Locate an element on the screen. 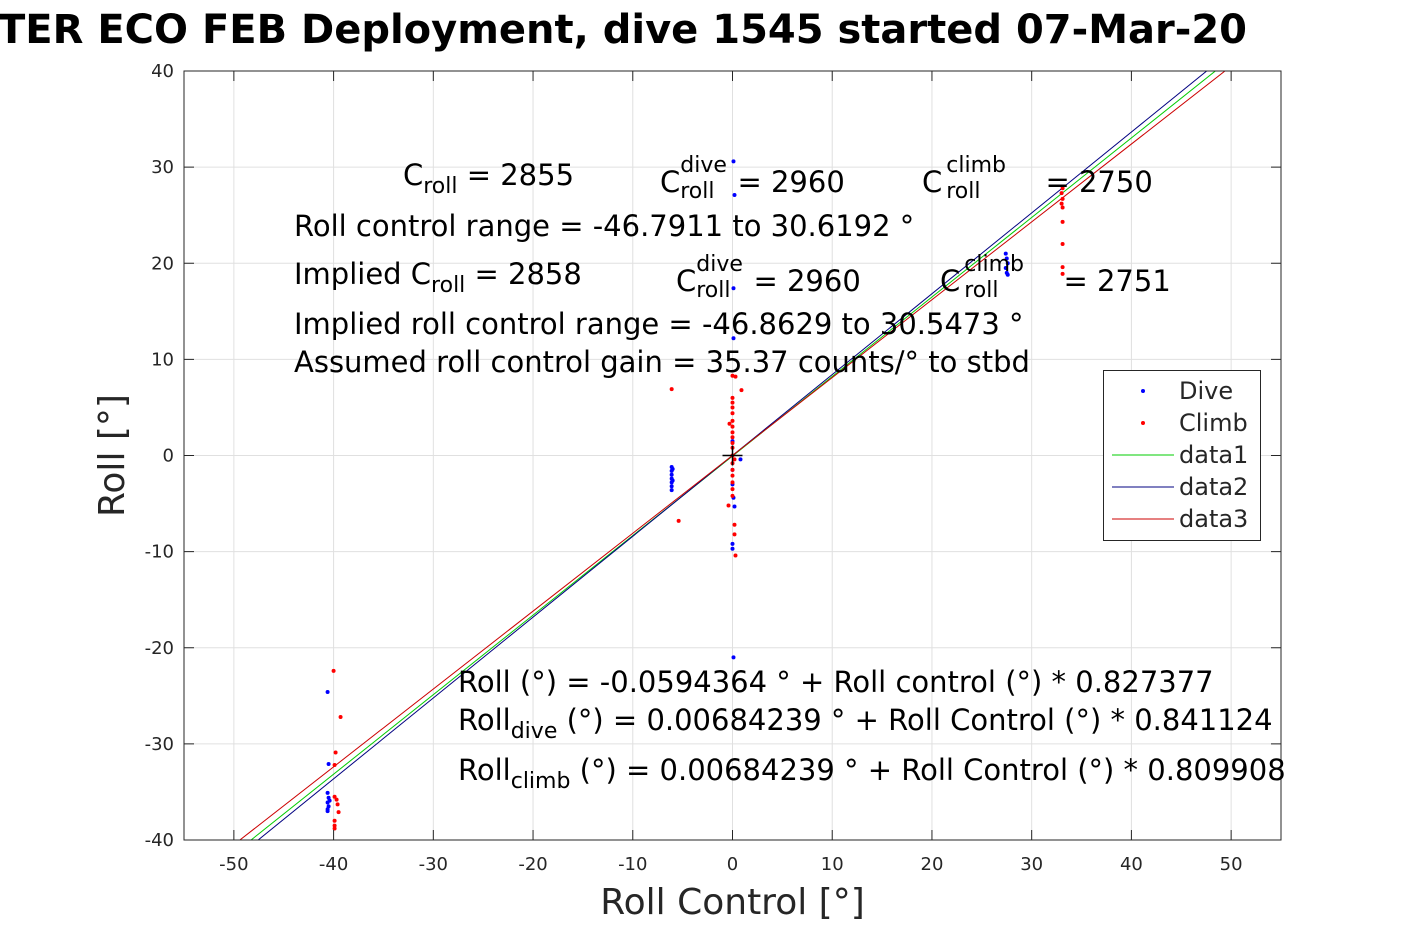 This screenshot has height=945, width=1417. legend-item-data2: data2 is located at coordinates (1182, 487).